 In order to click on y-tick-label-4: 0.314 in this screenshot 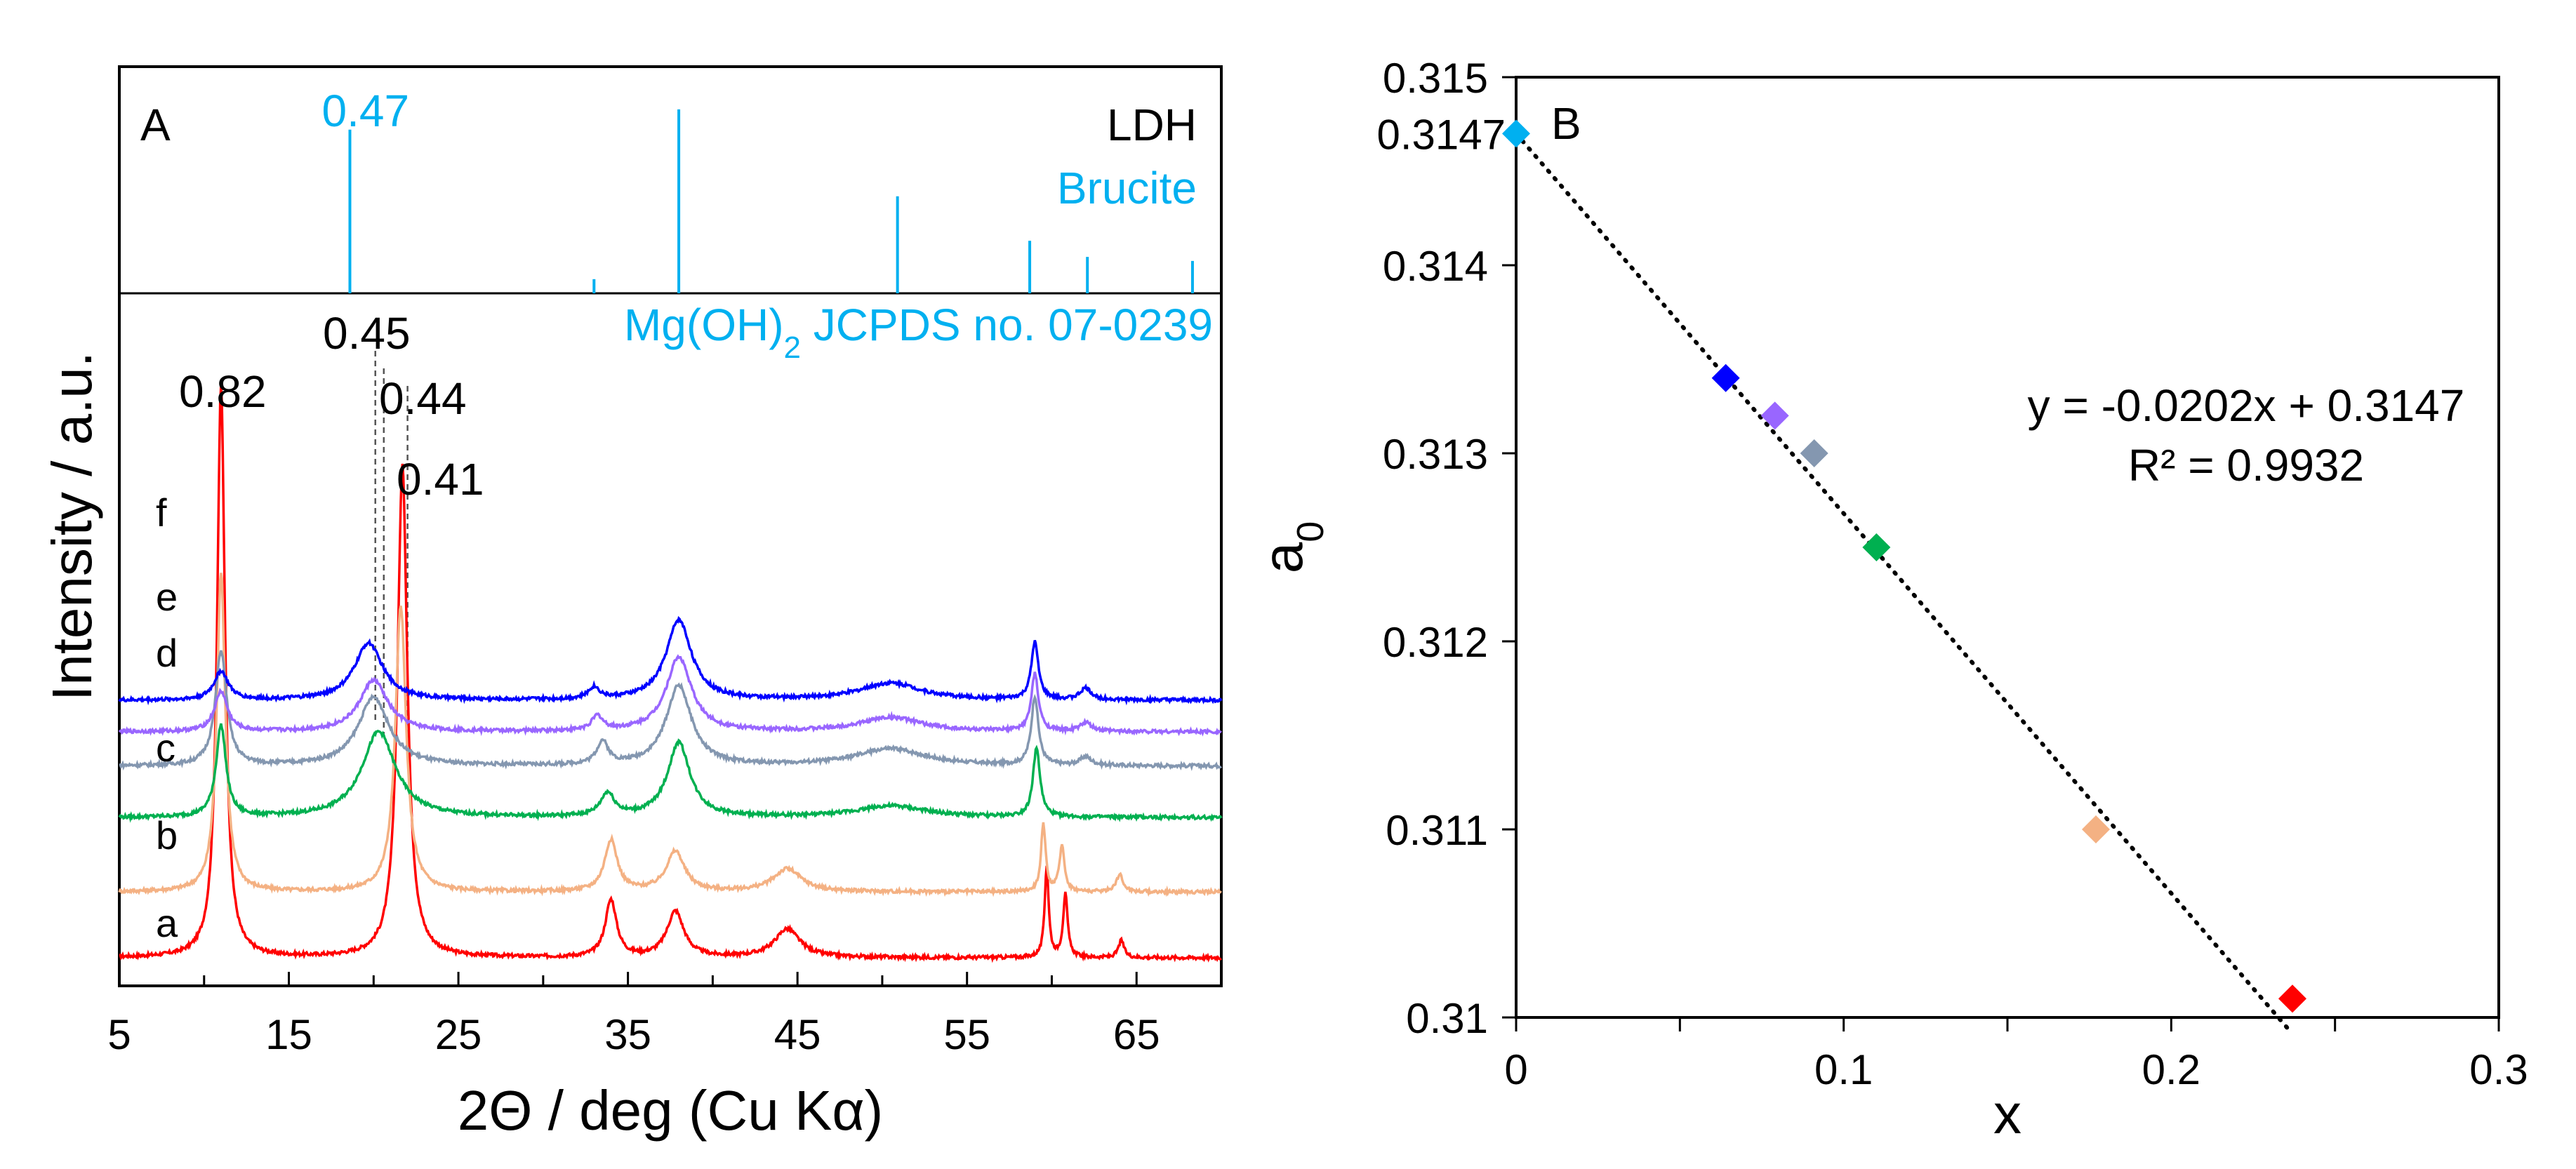, I will do `click(1436, 266)`.